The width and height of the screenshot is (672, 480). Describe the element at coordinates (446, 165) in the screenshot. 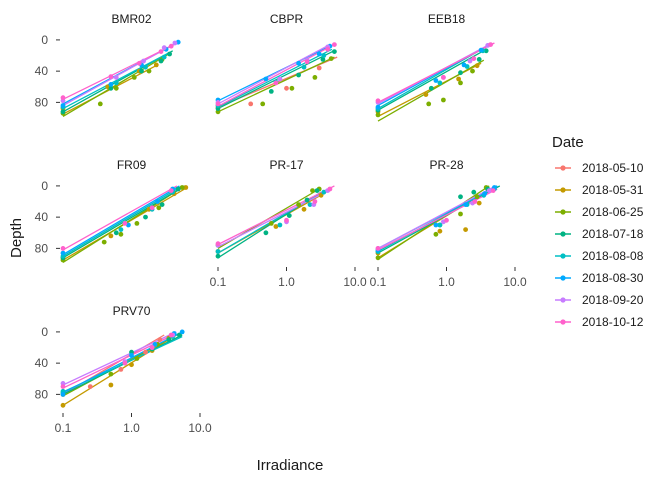

I see `facet-strip-label: PR-28` at that location.